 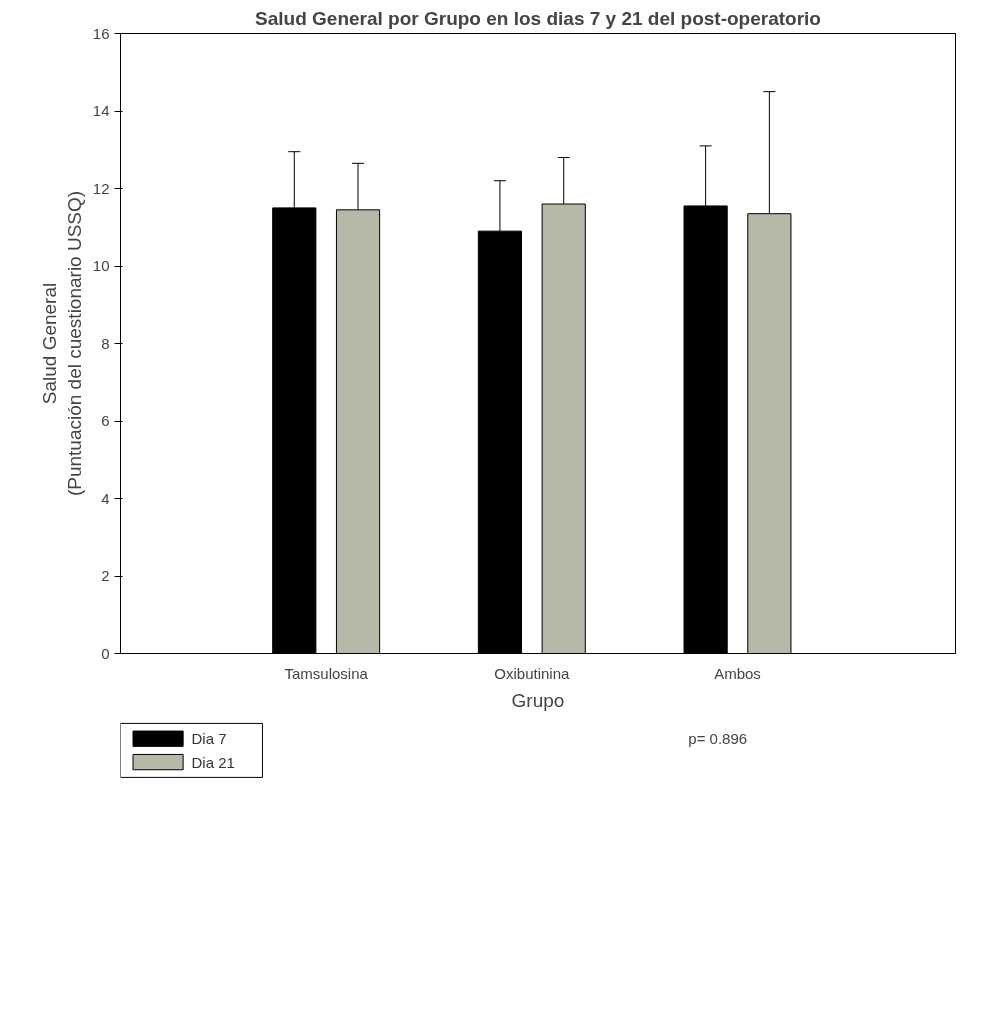 I want to click on y-tick-label: 12, so click(x=101, y=188).